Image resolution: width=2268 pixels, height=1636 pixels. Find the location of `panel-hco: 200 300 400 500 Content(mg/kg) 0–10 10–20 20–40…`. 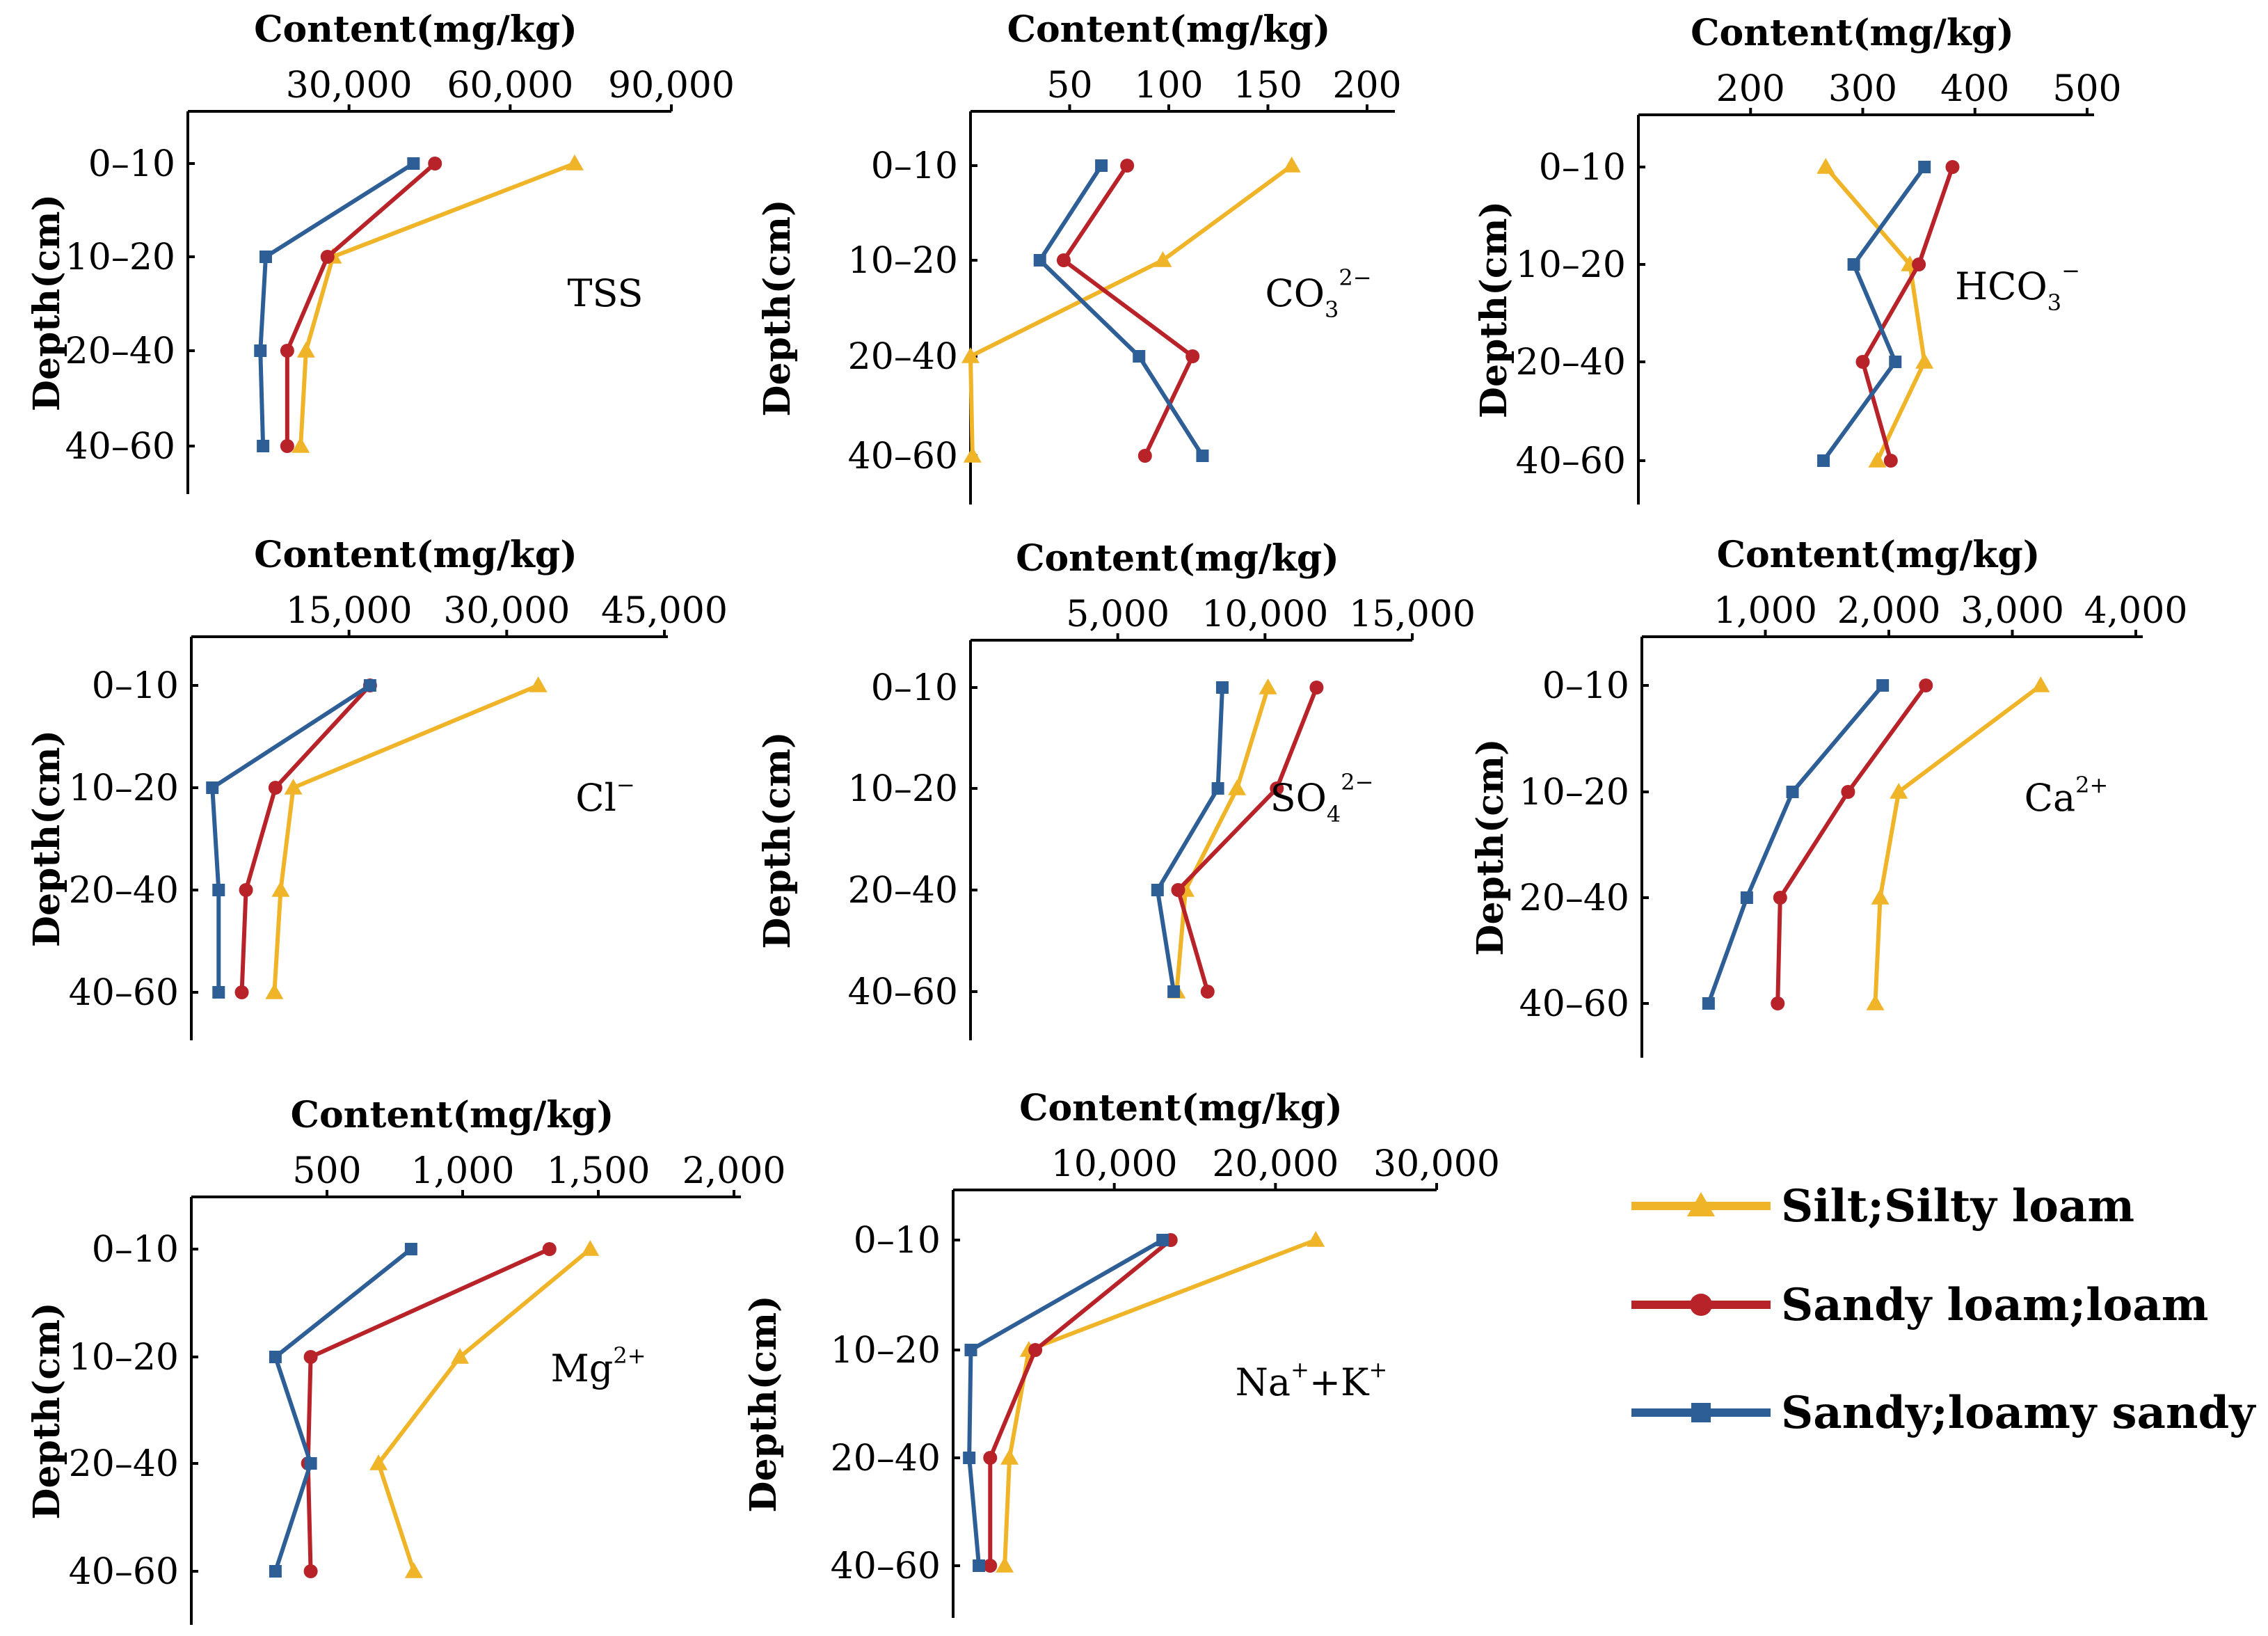

panel-hco: 200 300 400 500 Content(mg/kg) 0–10 10–20 20–40… is located at coordinates (1797, 258).